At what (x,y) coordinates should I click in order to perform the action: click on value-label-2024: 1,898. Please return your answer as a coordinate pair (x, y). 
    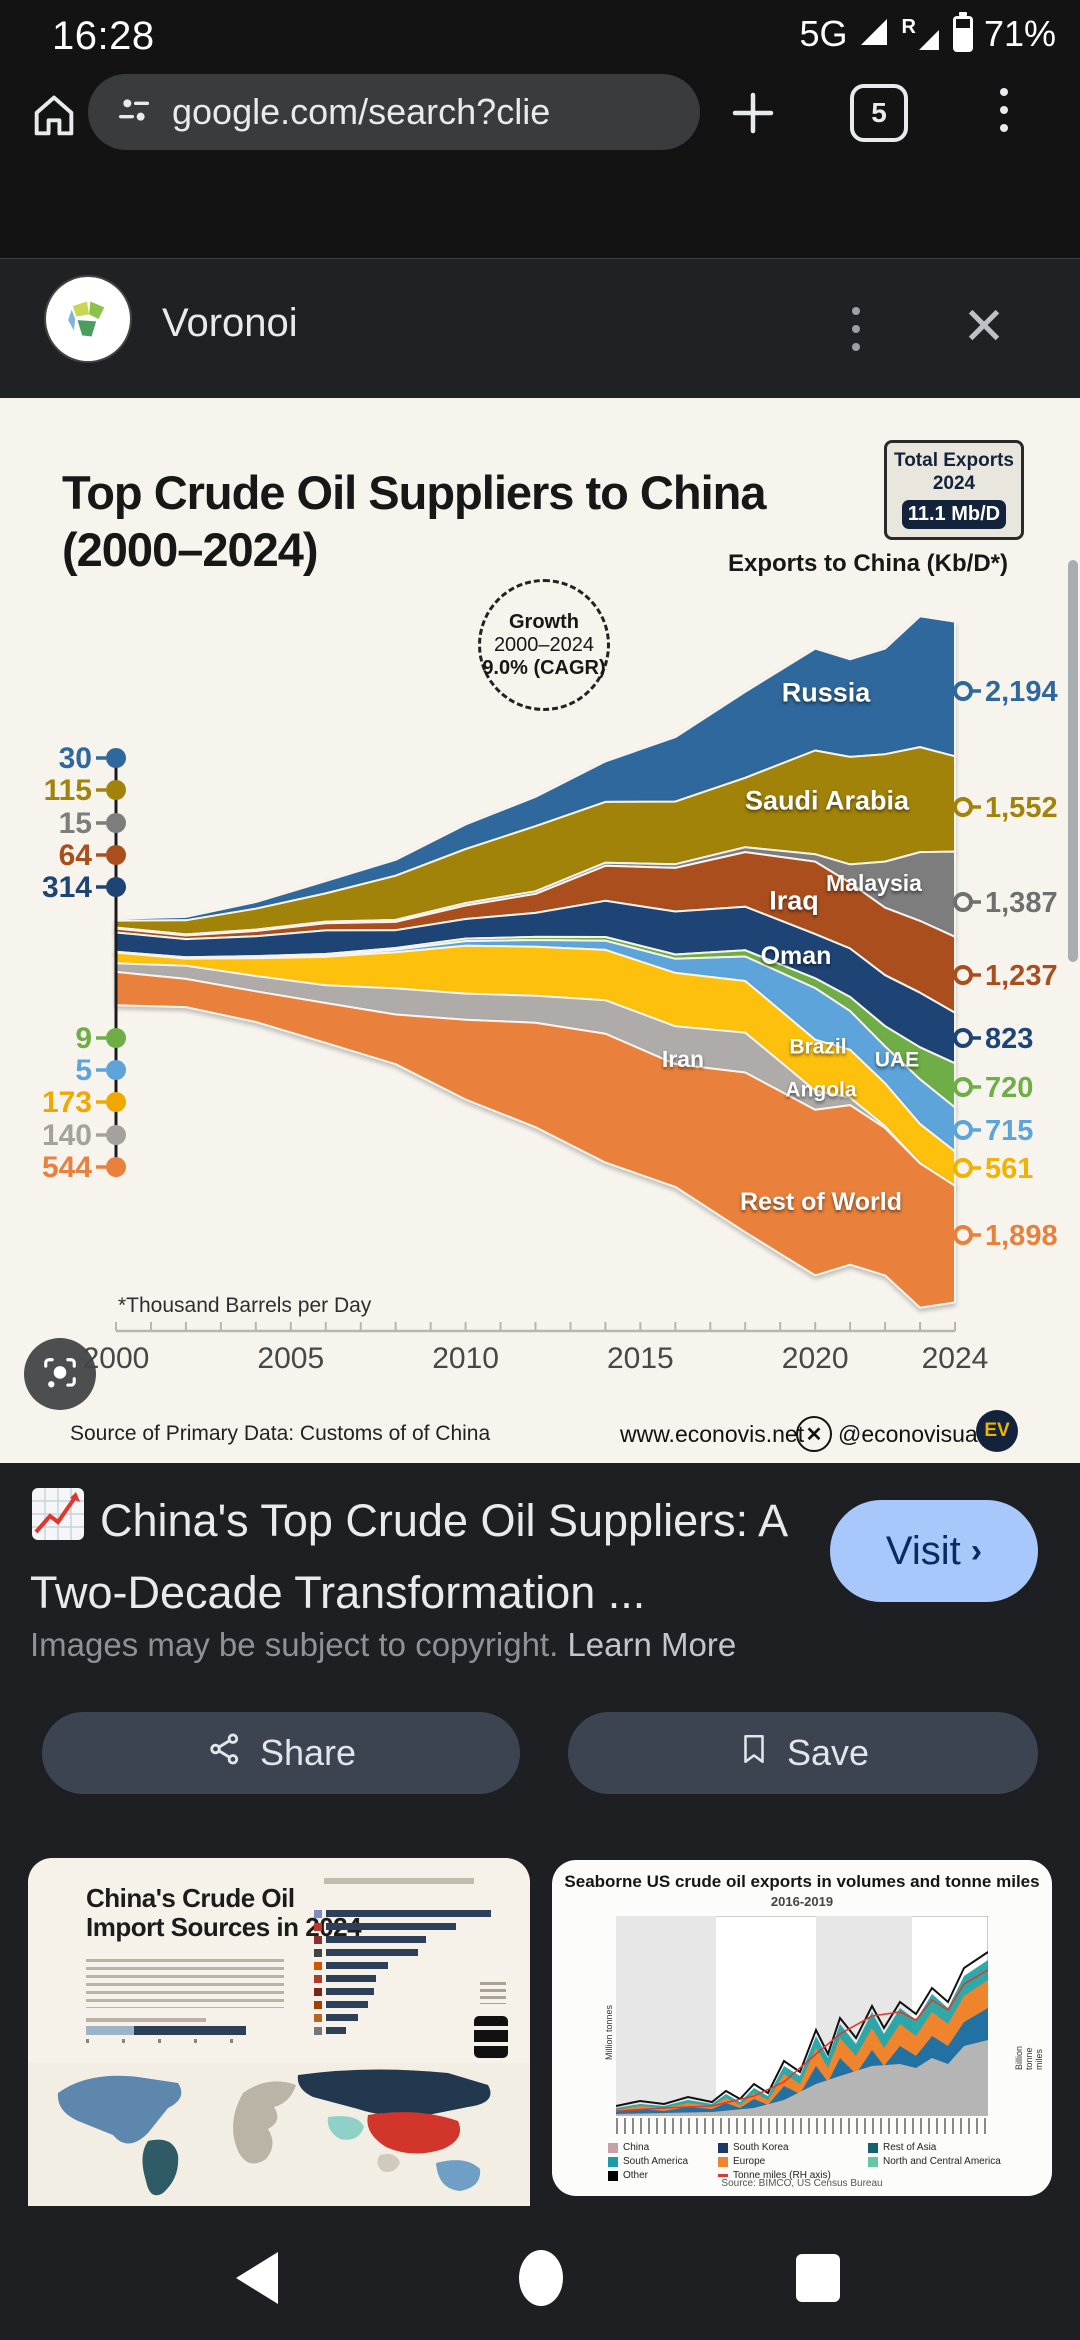
    Looking at the image, I should click on (1021, 1236).